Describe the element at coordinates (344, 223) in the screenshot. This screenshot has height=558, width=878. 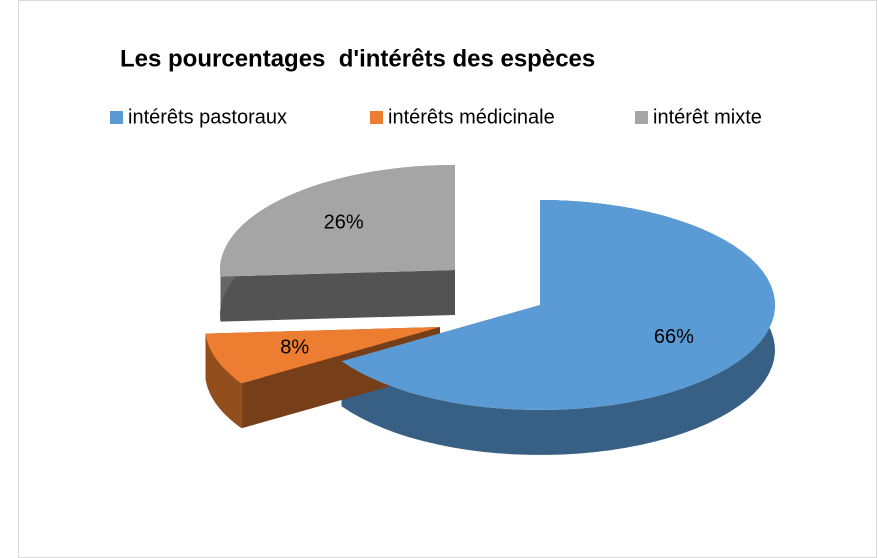
I see `data-label: 26%` at that location.